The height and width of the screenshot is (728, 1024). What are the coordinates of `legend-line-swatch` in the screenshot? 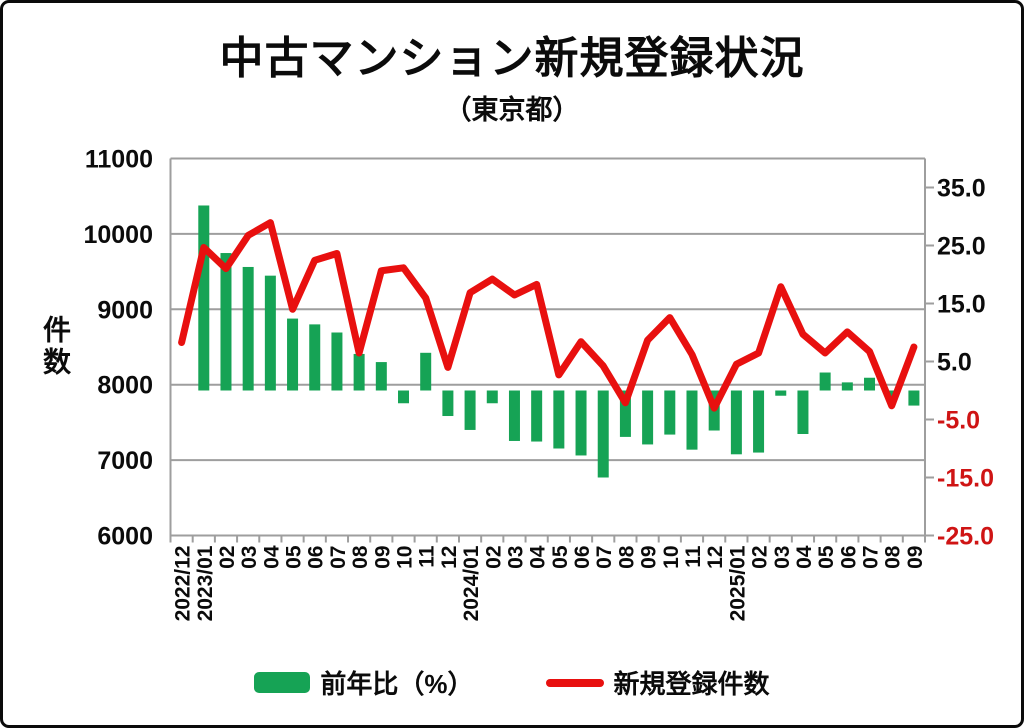 It's located at (574, 682).